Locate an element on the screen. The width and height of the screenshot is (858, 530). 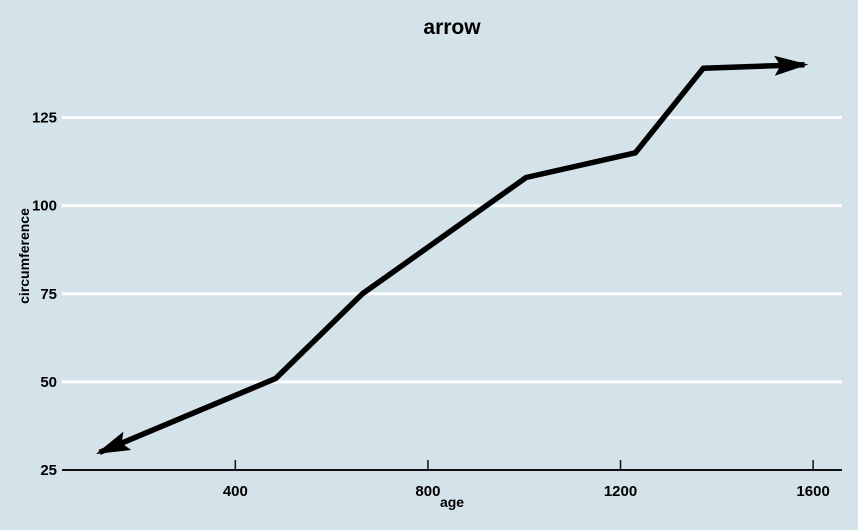
x-tick-label: 800 is located at coordinates (427, 491).